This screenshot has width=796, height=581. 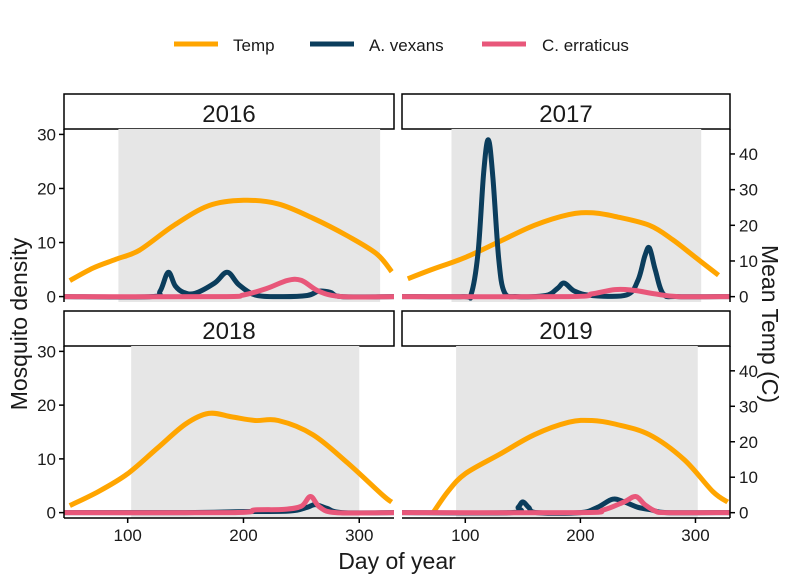 I want to click on line-c-erraticus-2017, so click(x=566, y=293).